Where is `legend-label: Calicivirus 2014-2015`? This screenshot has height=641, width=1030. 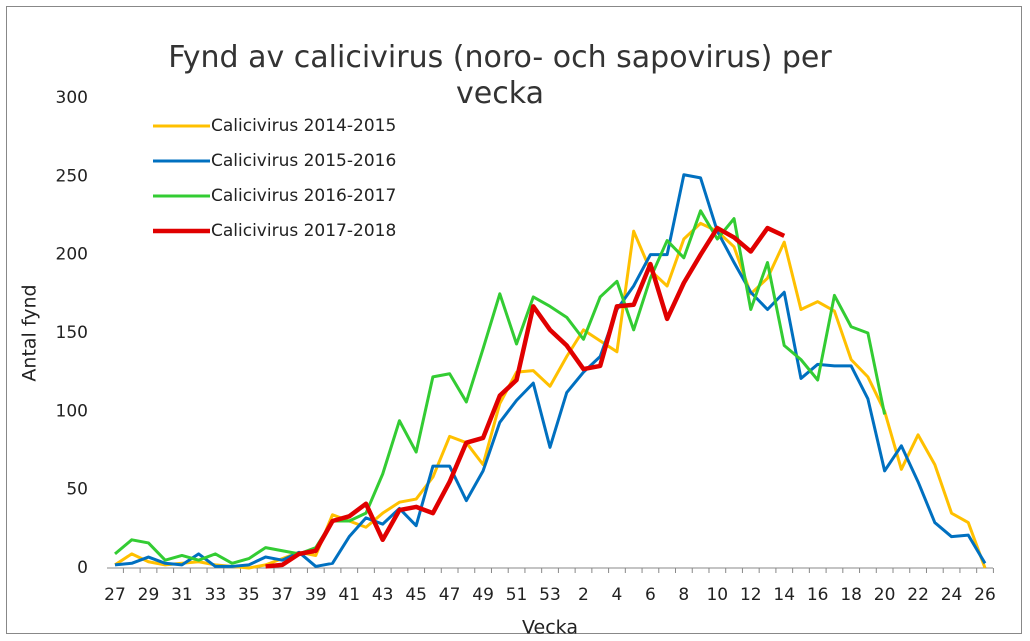 legend-label: Calicivirus 2014-2015 is located at coordinates (303, 126).